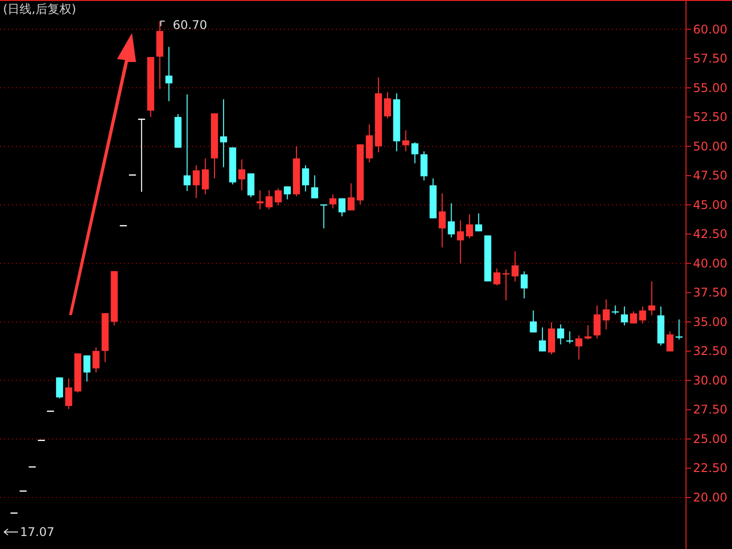  I want to click on y-tick-label: 35.00, so click(710, 321).